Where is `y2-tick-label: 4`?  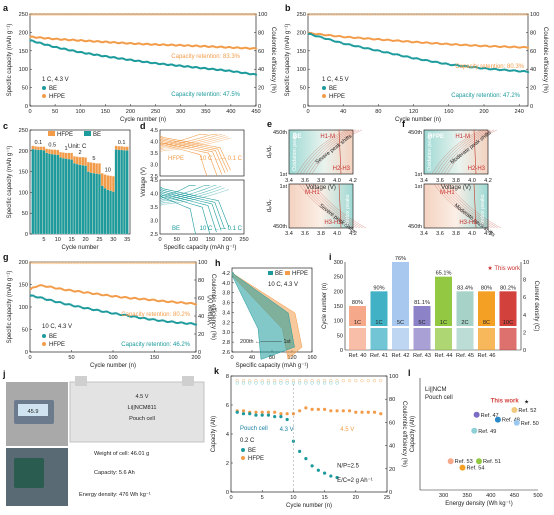
y2-tick-label: 4 is located at coordinates (524, 316).